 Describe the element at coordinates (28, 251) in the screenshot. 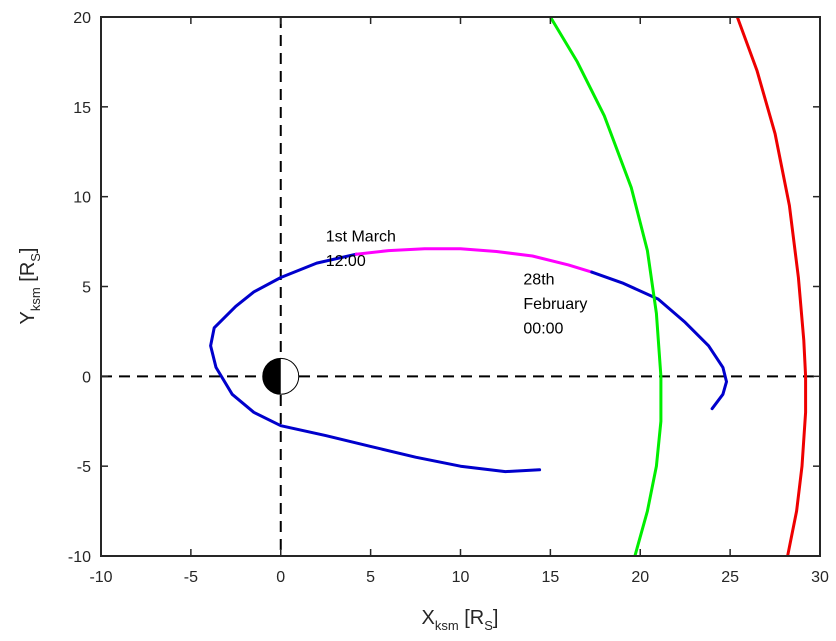

I see `y-axis-label-unit-close: ]` at that location.